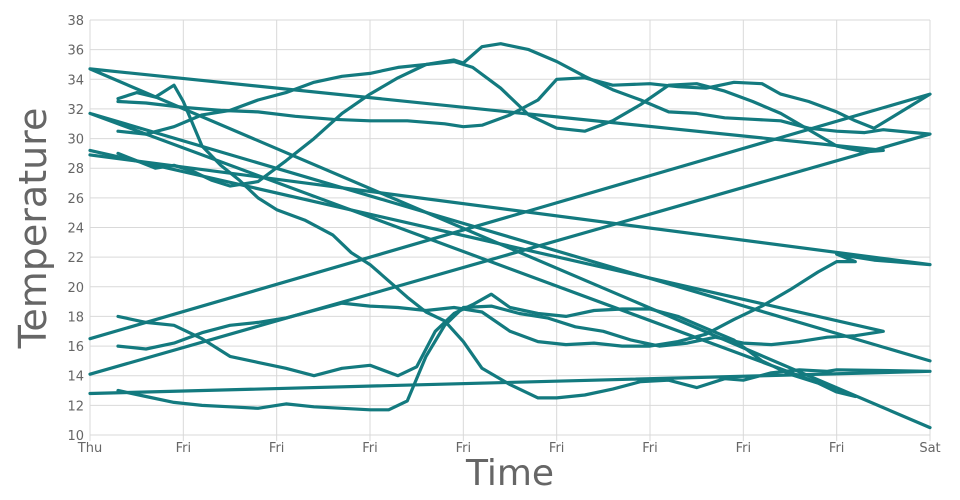 The image size is (960, 500). I want to click on x-tick-label: Sat, so click(929, 448).